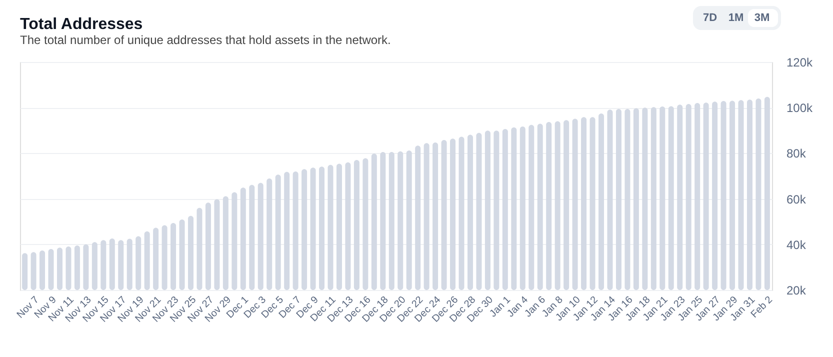 This screenshot has height=357, width=833. I want to click on text: 7D, so click(710, 18).